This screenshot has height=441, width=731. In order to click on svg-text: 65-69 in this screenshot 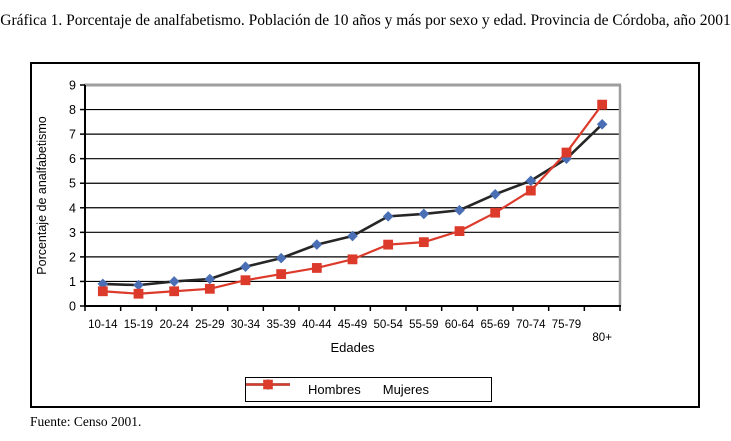, I will do `click(494, 325)`.